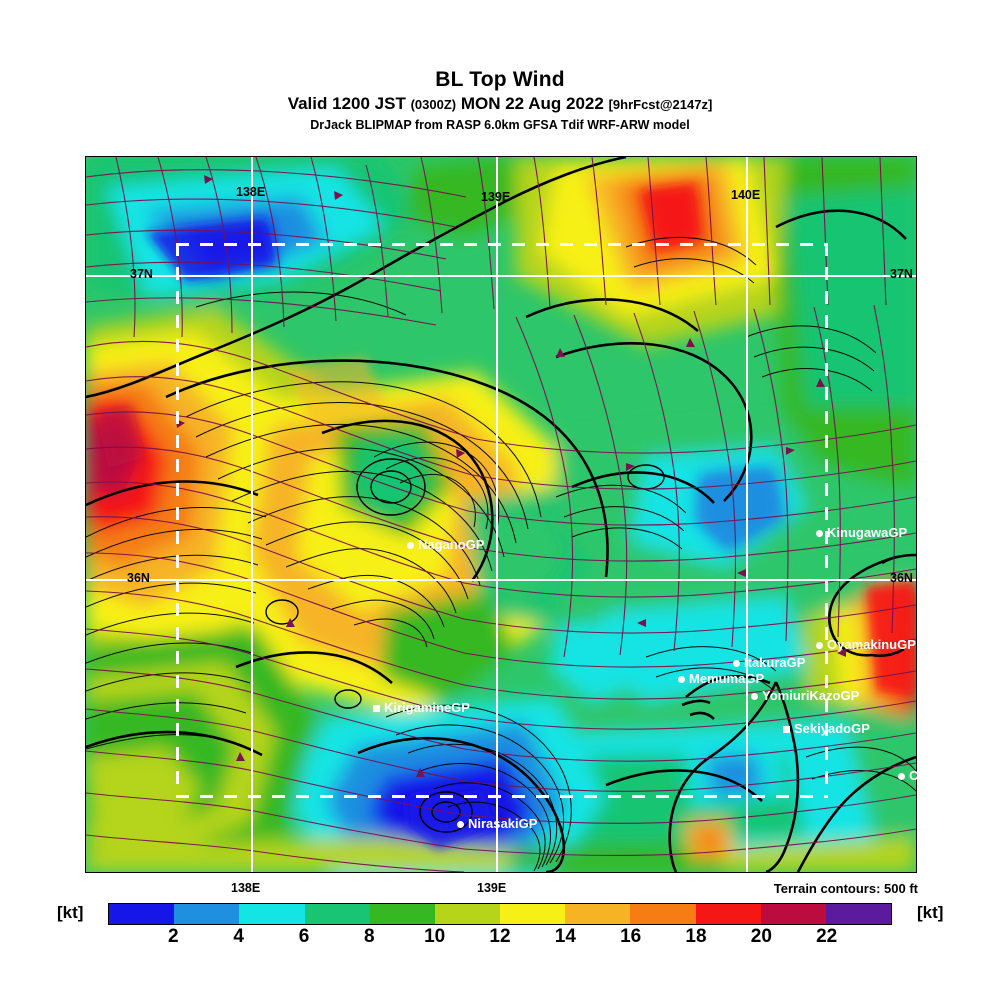  I want to click on page-title: BL Top Wind, so click(500, 79).